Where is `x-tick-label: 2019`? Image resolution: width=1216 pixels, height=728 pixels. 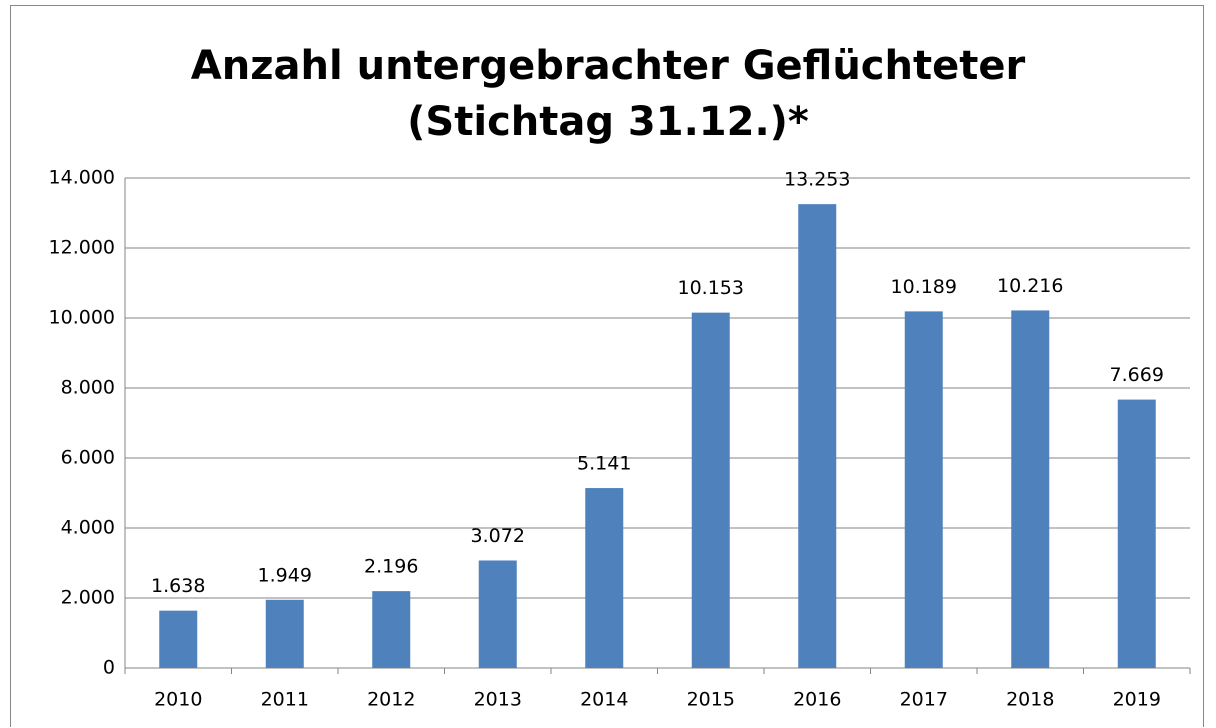 x-tick-label: 2019 is located at coordinates (1137, 700).